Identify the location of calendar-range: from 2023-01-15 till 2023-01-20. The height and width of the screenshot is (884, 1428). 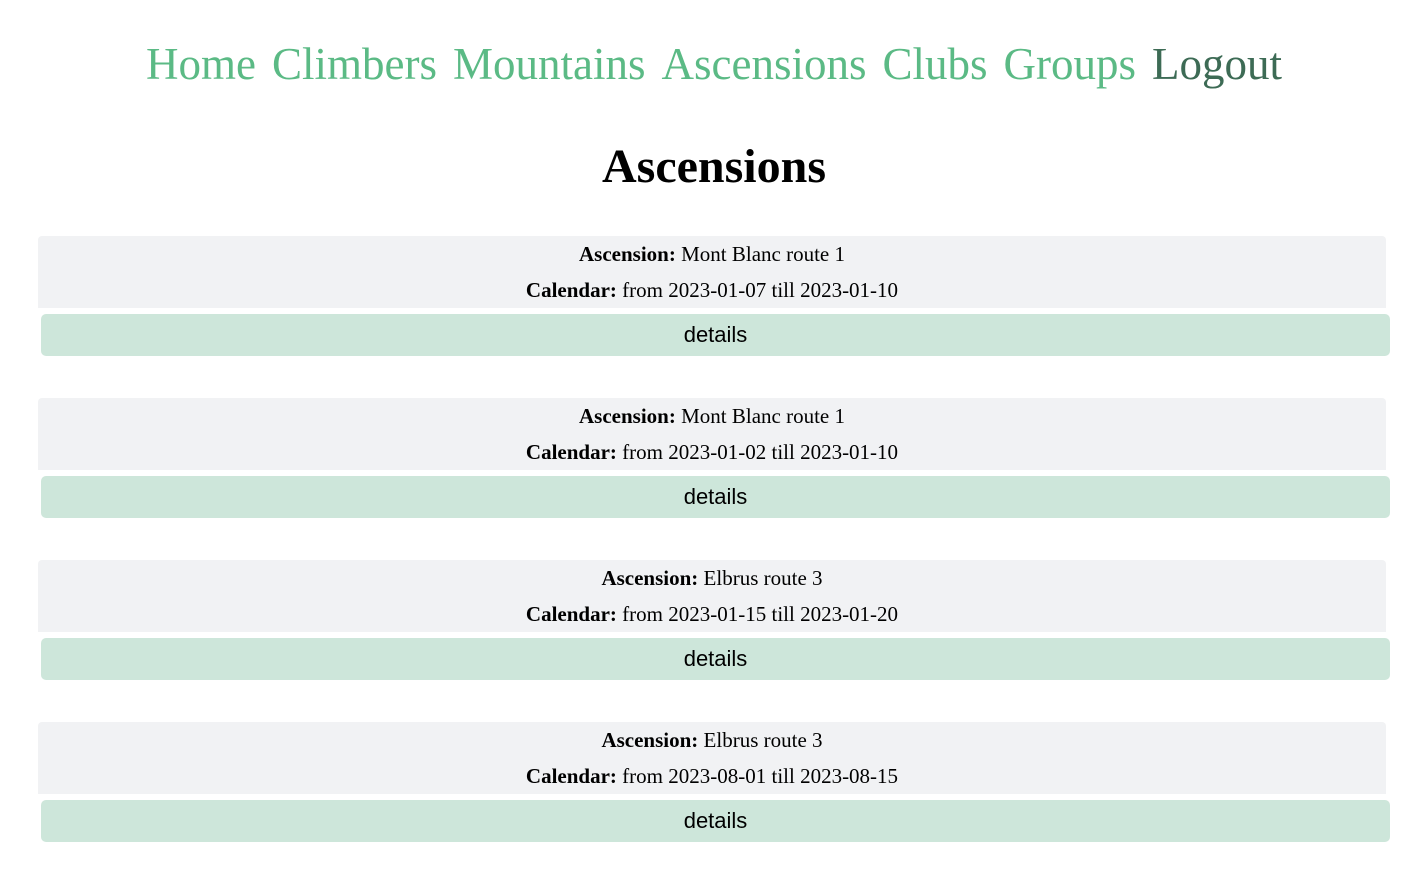
(760, 614).